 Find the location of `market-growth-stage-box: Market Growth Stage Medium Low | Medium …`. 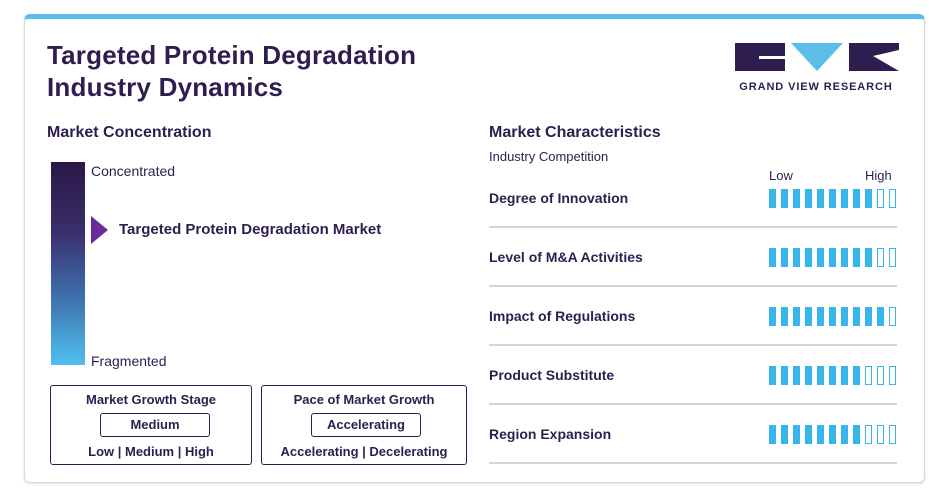

market-growth-stage-box: Market Growth Stage Medium Low | Medium … is located at coordinates (151, 425).